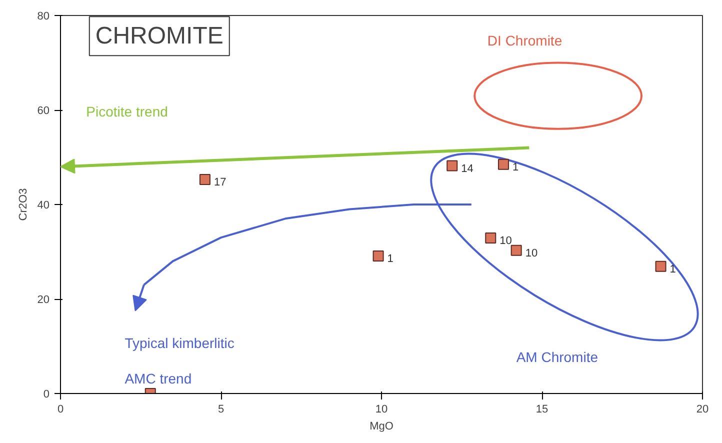 Image resolution: width=722 pixels, height=443 pixels. Describe the element at coordinates (220, 182) in the screenshot. I see `annotation: 17` at that location.